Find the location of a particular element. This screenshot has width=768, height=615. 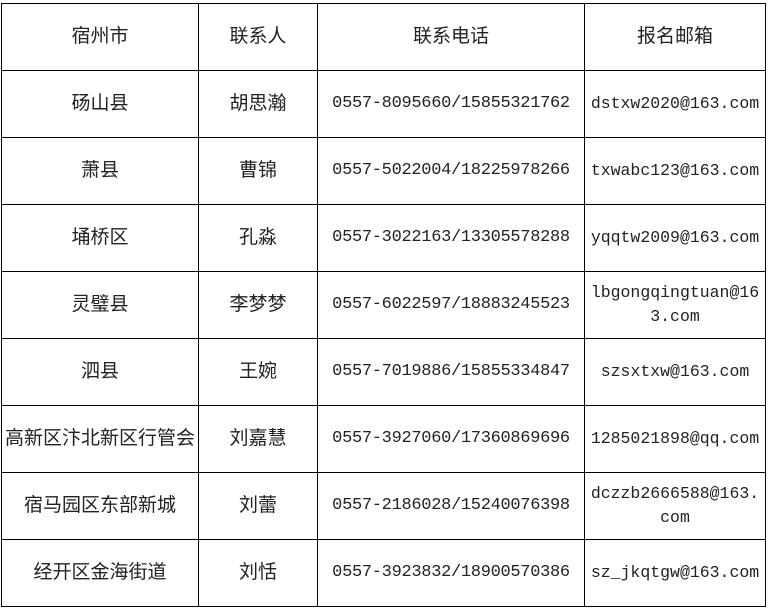

district-cell: 灵璧县 is located at coordinates (100, 305).